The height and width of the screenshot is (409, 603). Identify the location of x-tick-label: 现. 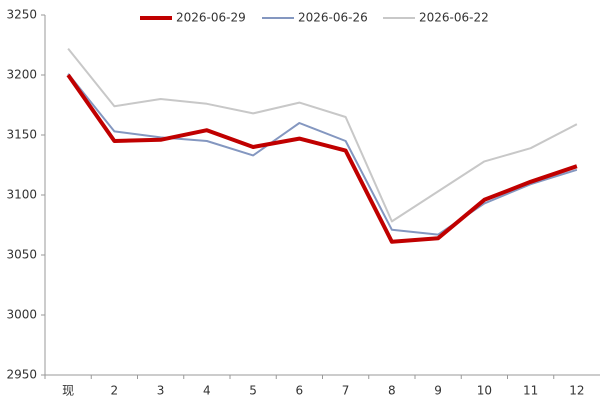
(68, 391).